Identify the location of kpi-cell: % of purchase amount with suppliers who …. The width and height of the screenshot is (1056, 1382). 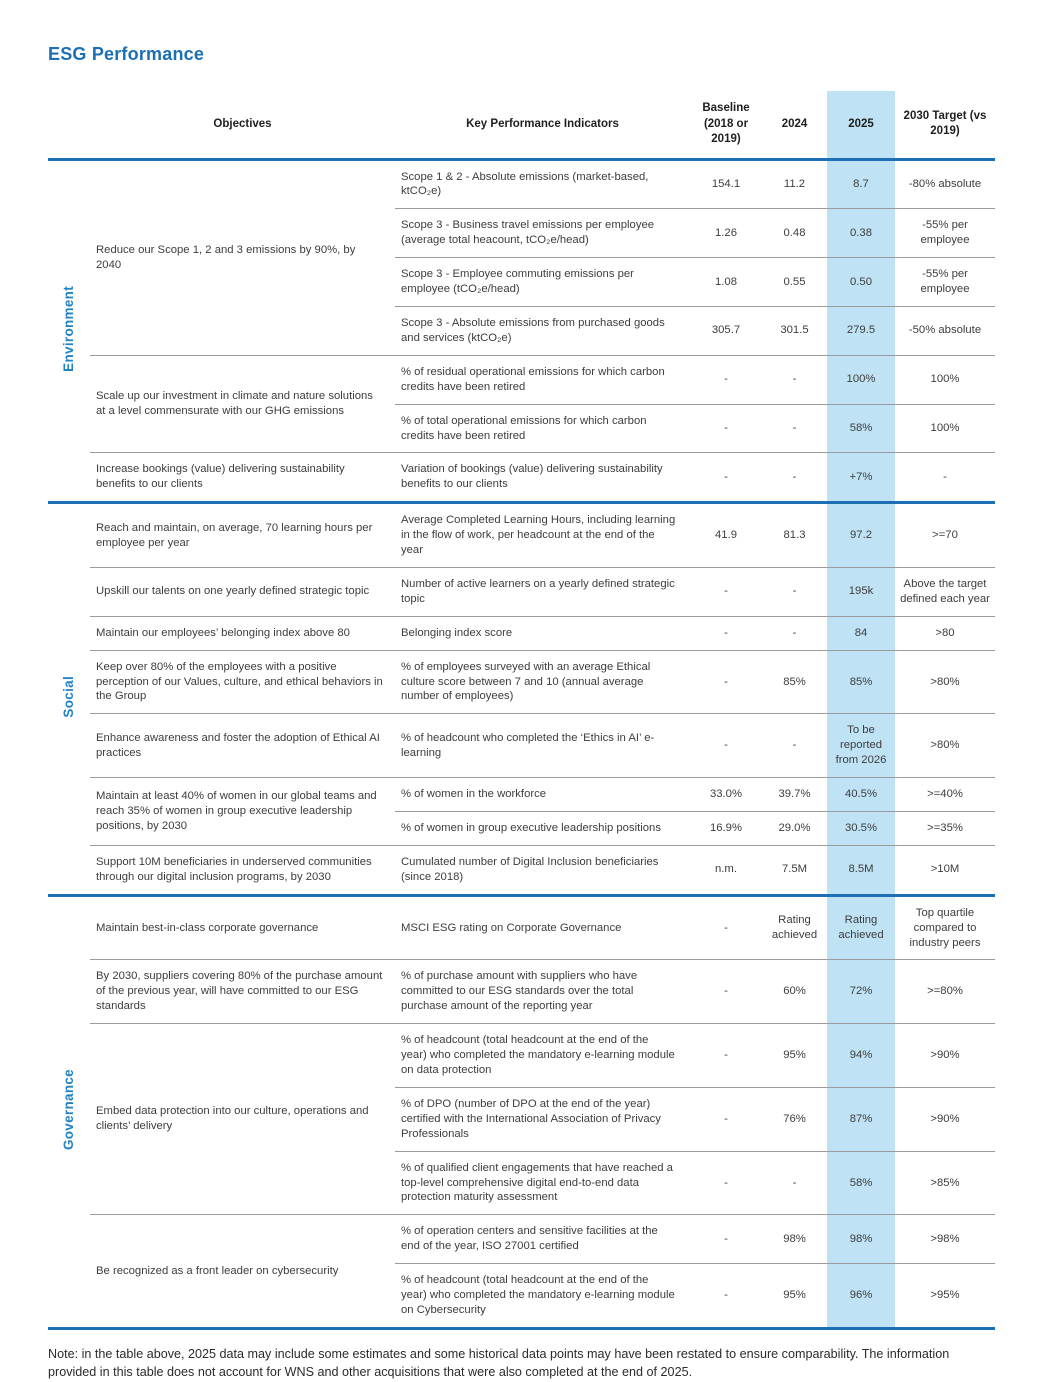
(542, 991).